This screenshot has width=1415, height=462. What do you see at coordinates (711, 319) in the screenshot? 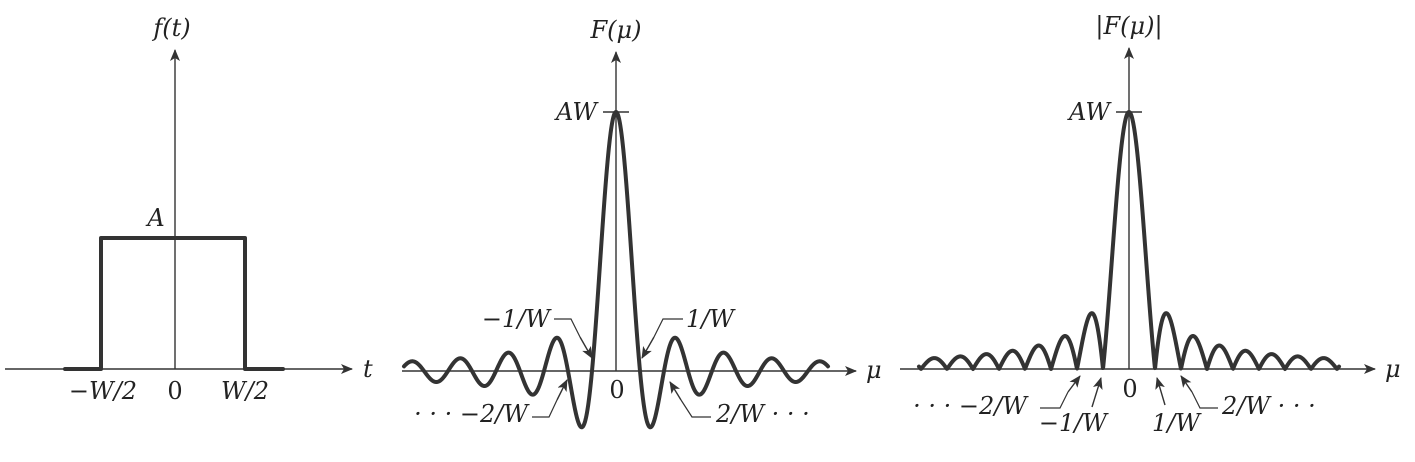
I see `sinc-pos-first-zero-label: 1/W` at bounding box center [711, 319].